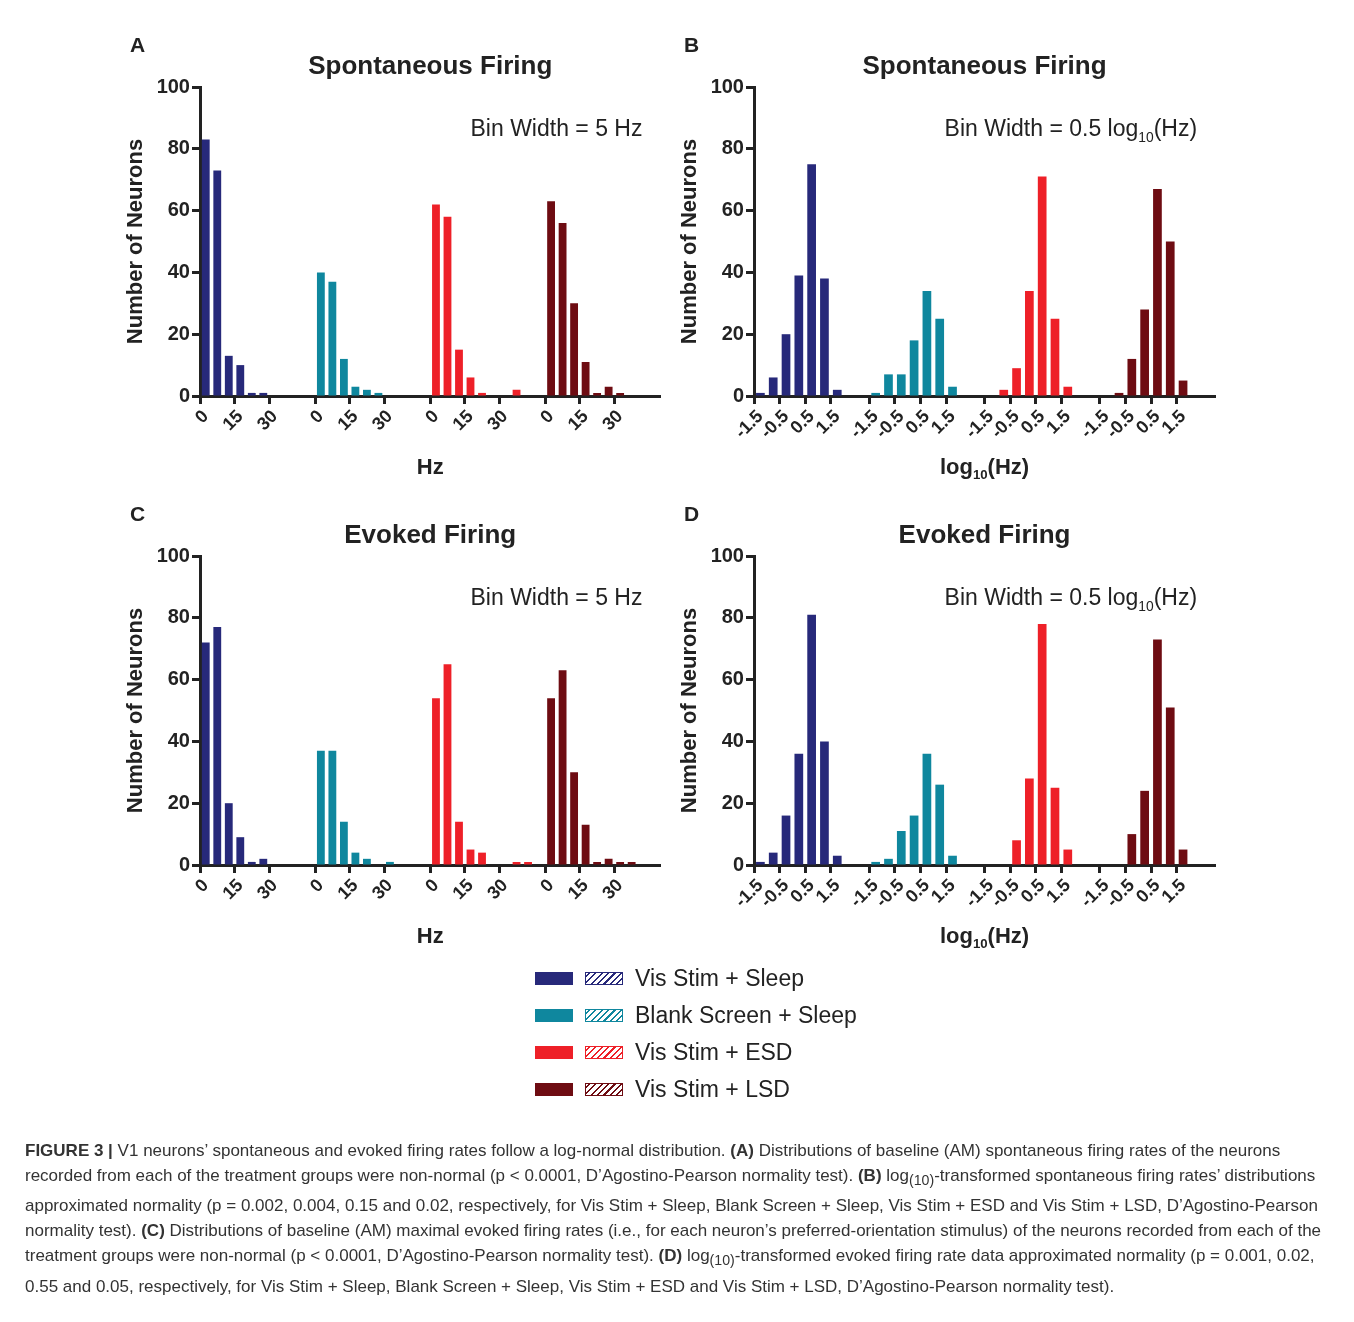 This screenshot has height=1322, width=1354. What do you see at coordinates (692, 513) in the screenshot?
I see `text: D` at bounding box center [692, 513].